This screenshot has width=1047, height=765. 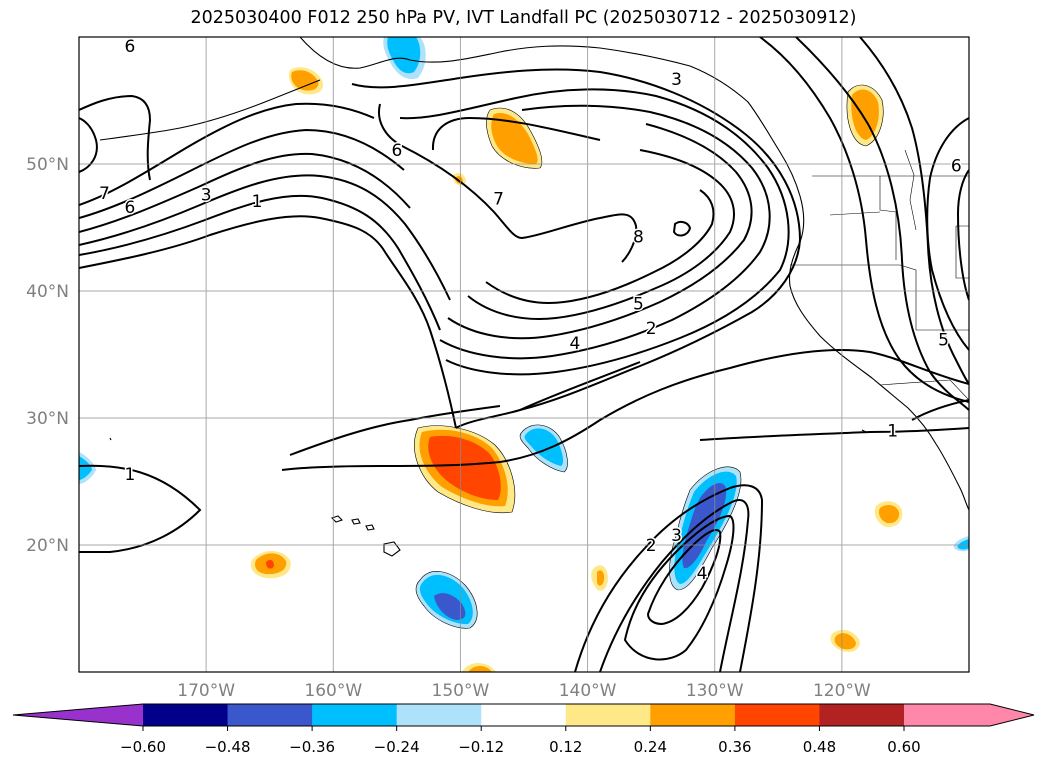 What do you see at coordinates (903, 747) in the screenshot?
I see `colorbar-tick-label: 0.60` at bounding box center [903, 747].